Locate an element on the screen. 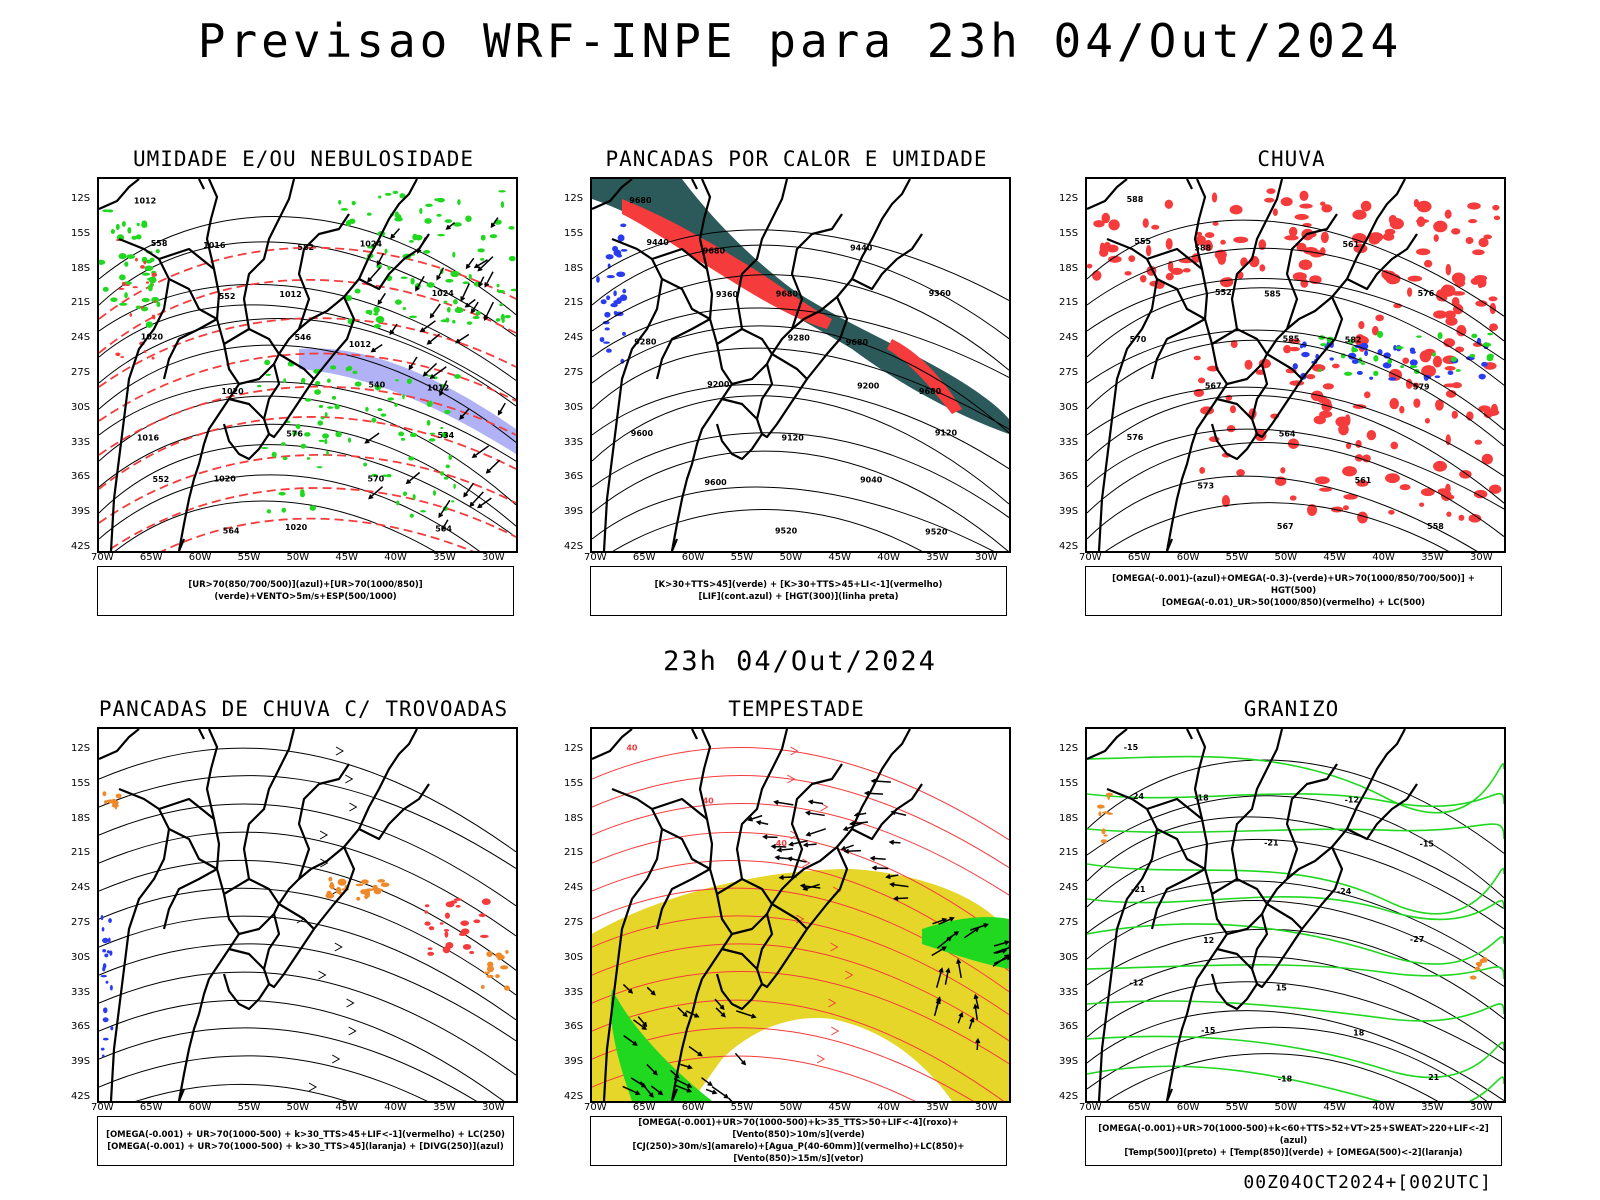 The width and height of the screenshot is (1600, 1200). lon-tick-label: 40W is located at coordinates (1383, 557).